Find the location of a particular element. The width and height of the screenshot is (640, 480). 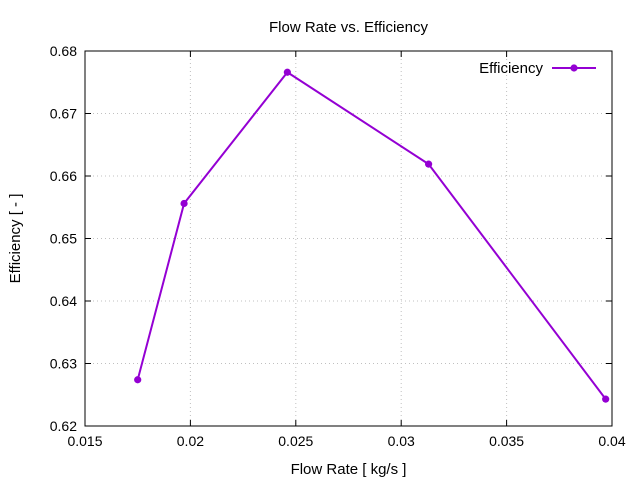

y-tick-label: 0.68 is located at coordinates (63, 51).